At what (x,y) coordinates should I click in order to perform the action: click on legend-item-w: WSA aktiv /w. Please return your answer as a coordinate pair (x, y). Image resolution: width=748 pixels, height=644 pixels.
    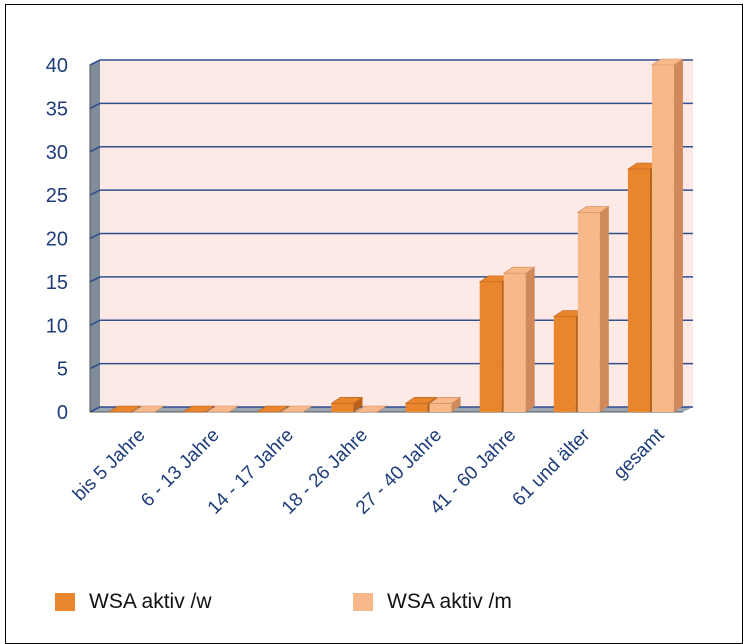
    Looking at the image, I should click on (133, 602).